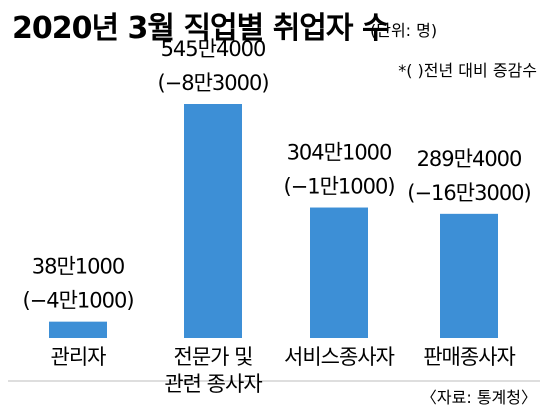 This screenshot has height=412, width=550. What do you see at coordinates (212, 83) in the screenshot?
I see `change-label: (−8만3000)` at bounding box center [212, 83].